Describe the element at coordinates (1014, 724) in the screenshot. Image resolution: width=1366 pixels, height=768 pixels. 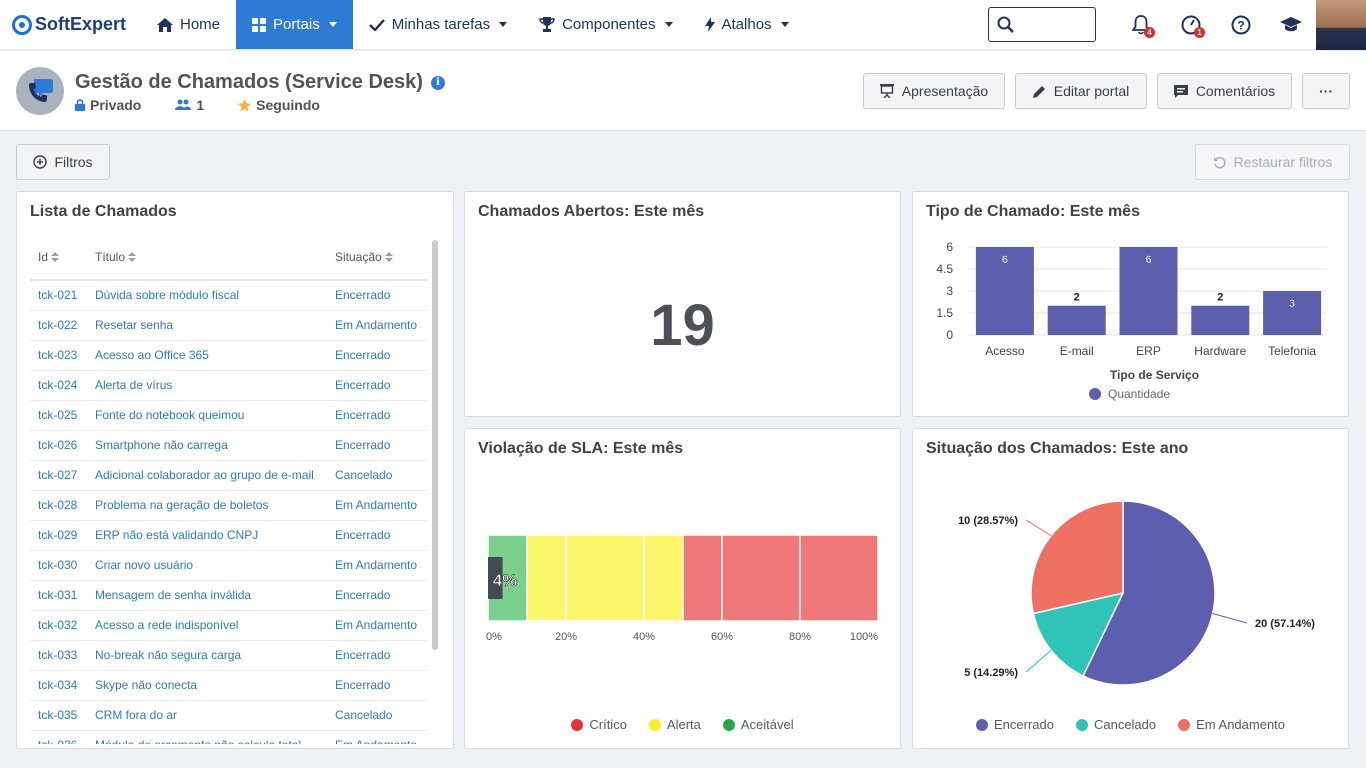
I see `legend-item: Encerrado` at that location.